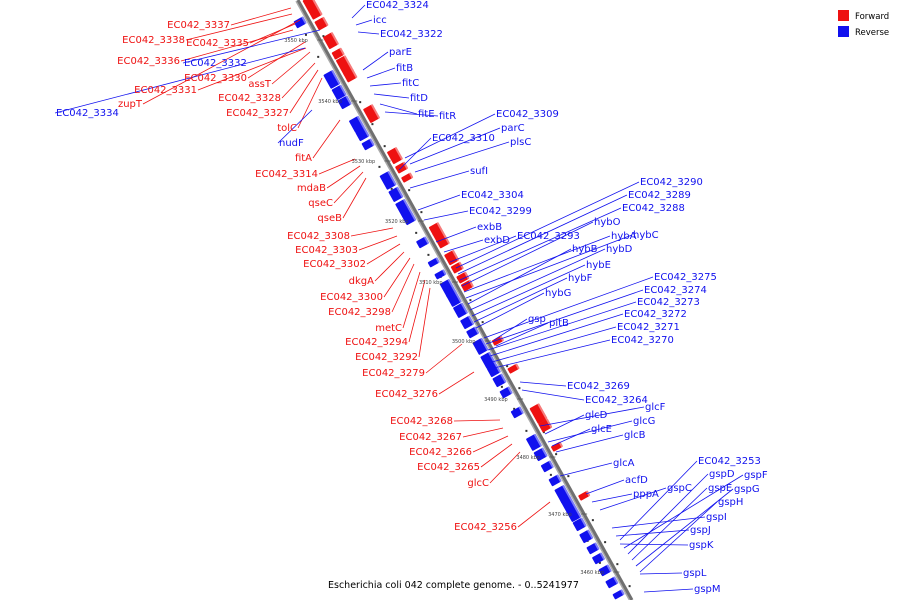 Image resolution: width=900 pixels, height=600 pixels. What do you see at coordinates (648, 327) in the screenshot?
I see `reverse-gene-label: EC042_3271` at bounding box center [648, 327].